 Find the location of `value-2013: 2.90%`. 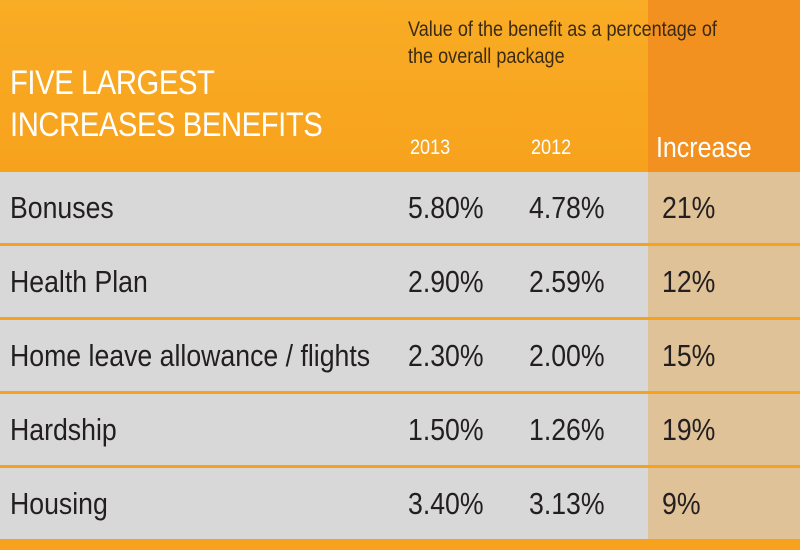

value-2013: 2.90% is located at coordinates (446, 281).